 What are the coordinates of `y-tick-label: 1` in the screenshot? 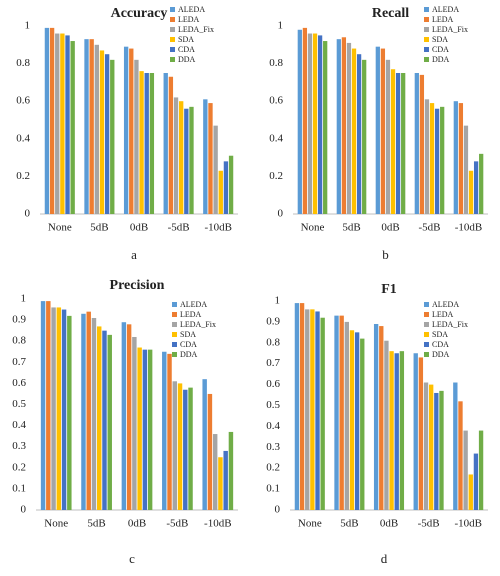 It's located at (28, 26).